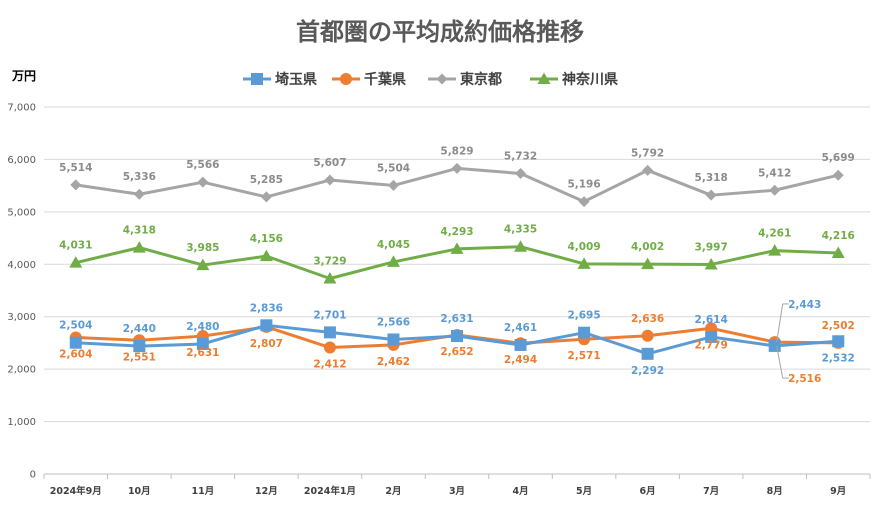 Image resolution: width=880 pixels, height=507 pixels. Describe the element at coordinates (774, 173) in the screenshot. I see `data-label: 5,412` at that location.